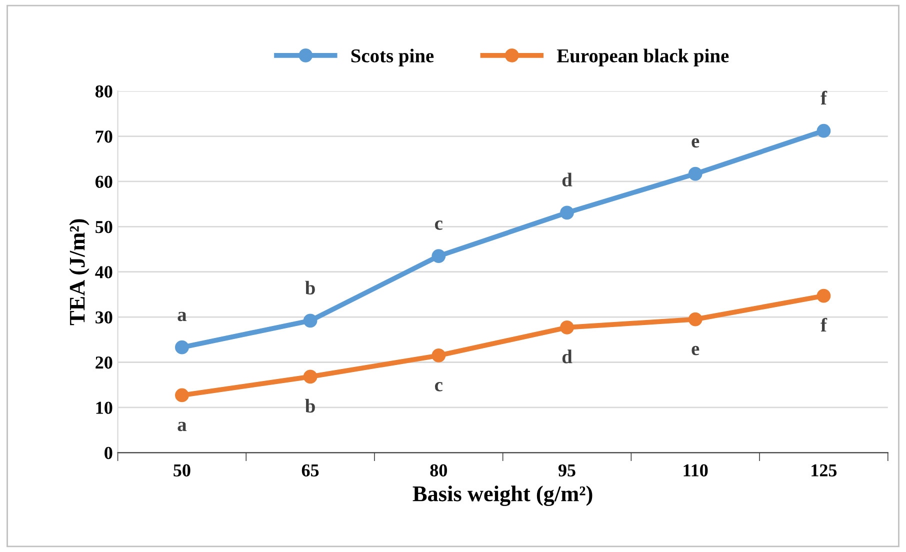 The image size is (906, 552). Describe the element at coordinates (104, 317) in the screenshot. I see `y-tick-label: 30` at that location.